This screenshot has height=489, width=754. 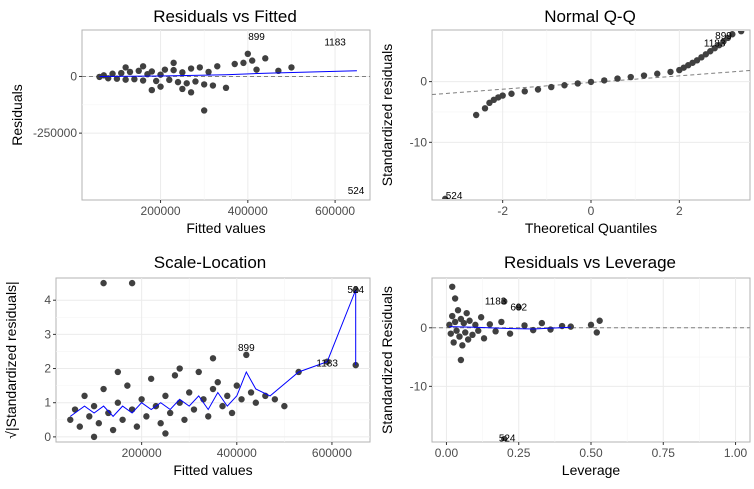 What do you see at coordinates (387, 360) in the screenshot?
I see `y-axis-label: Standardized Residuals` at bounding box center [387, 360].